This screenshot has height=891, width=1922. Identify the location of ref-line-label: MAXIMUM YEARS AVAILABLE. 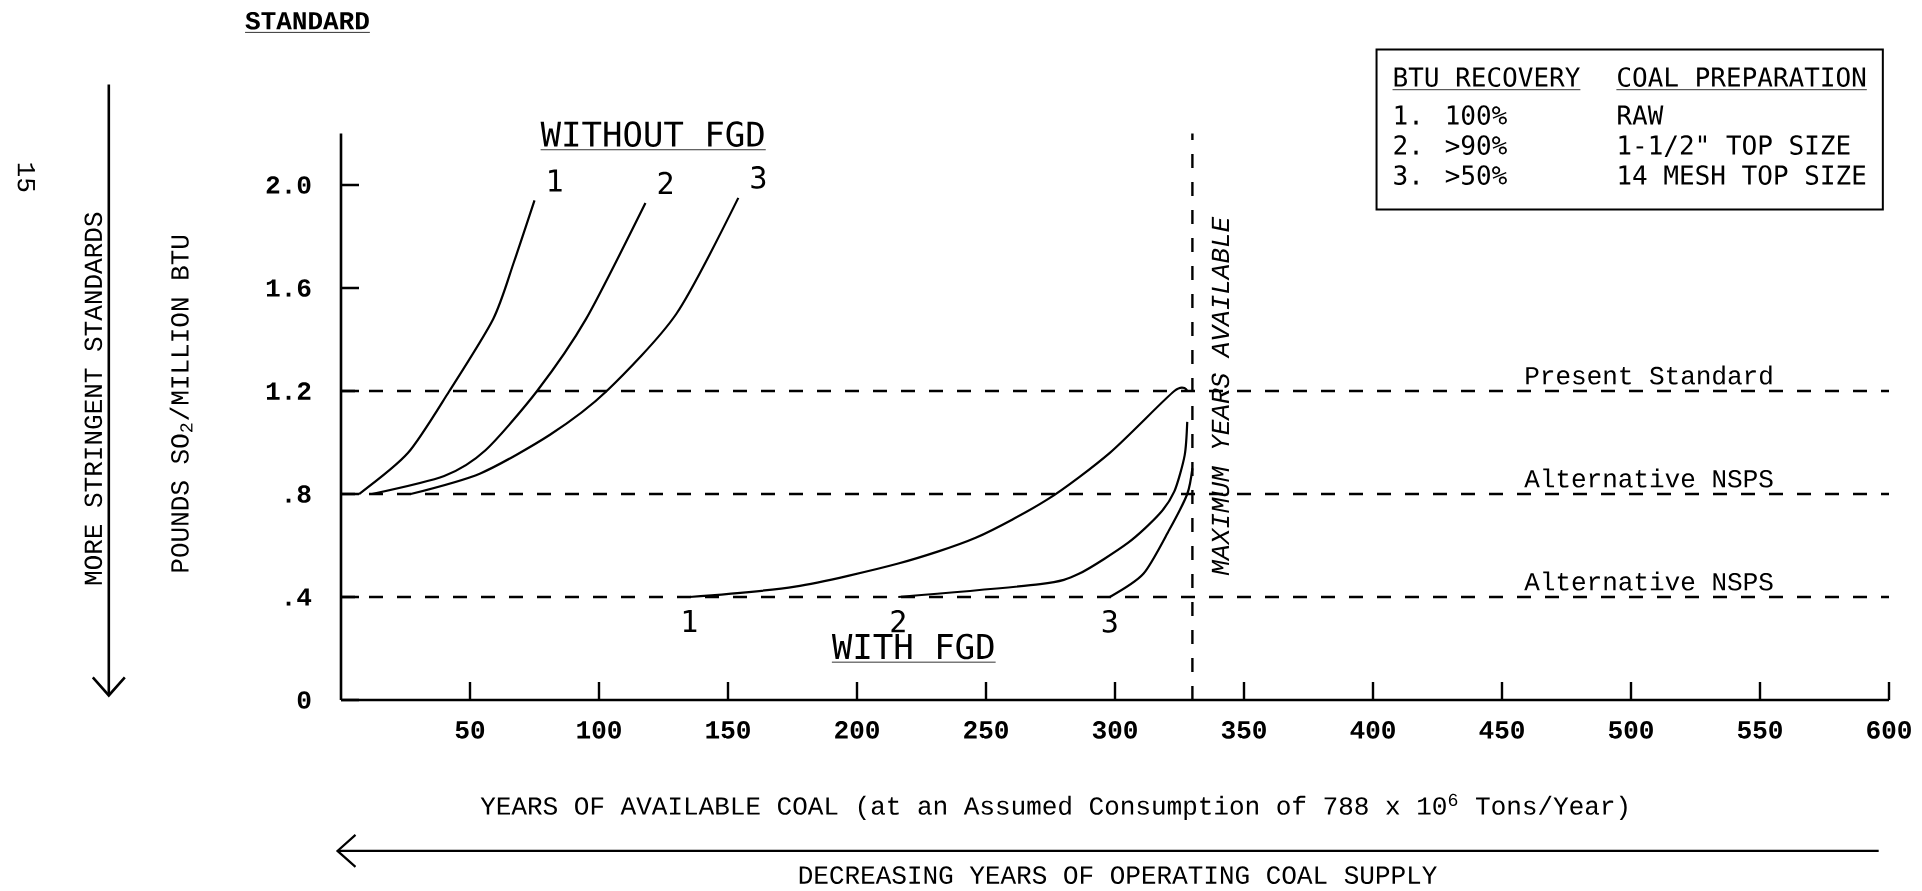
(1220, 396).